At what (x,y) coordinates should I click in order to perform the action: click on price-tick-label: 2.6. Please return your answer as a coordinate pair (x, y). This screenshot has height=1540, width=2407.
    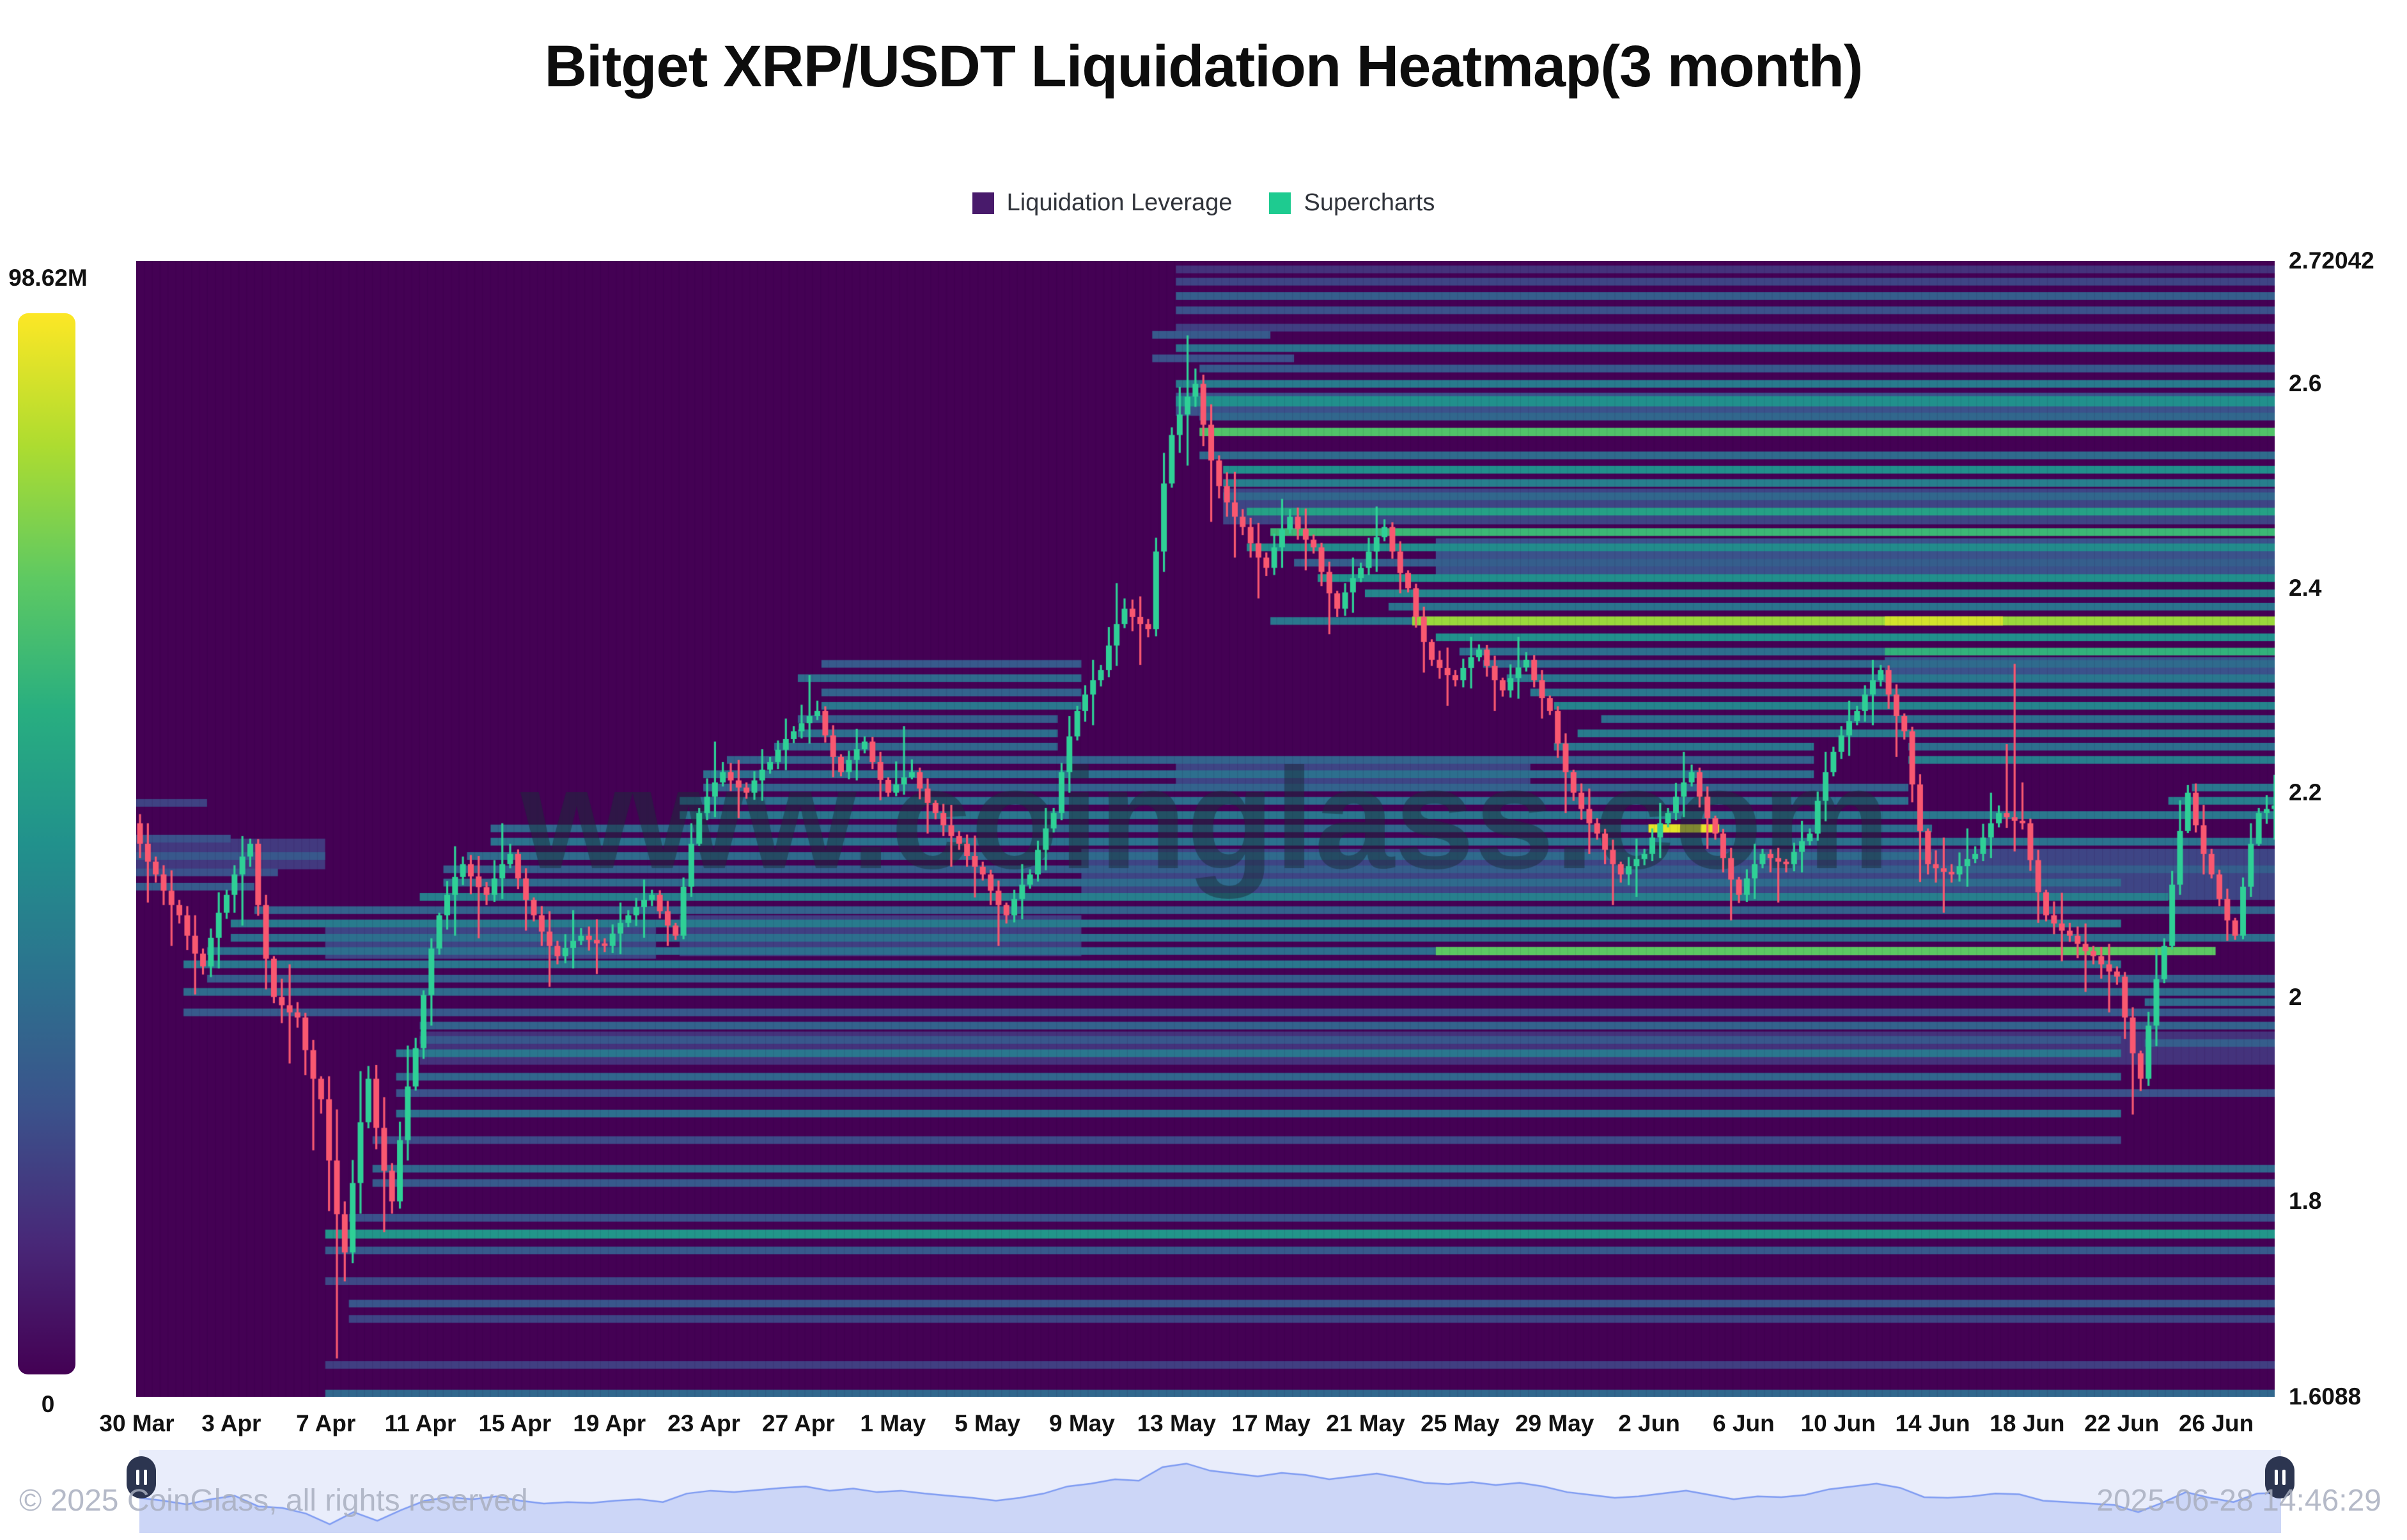
    Looking at the image, I should click on (2305, 383).